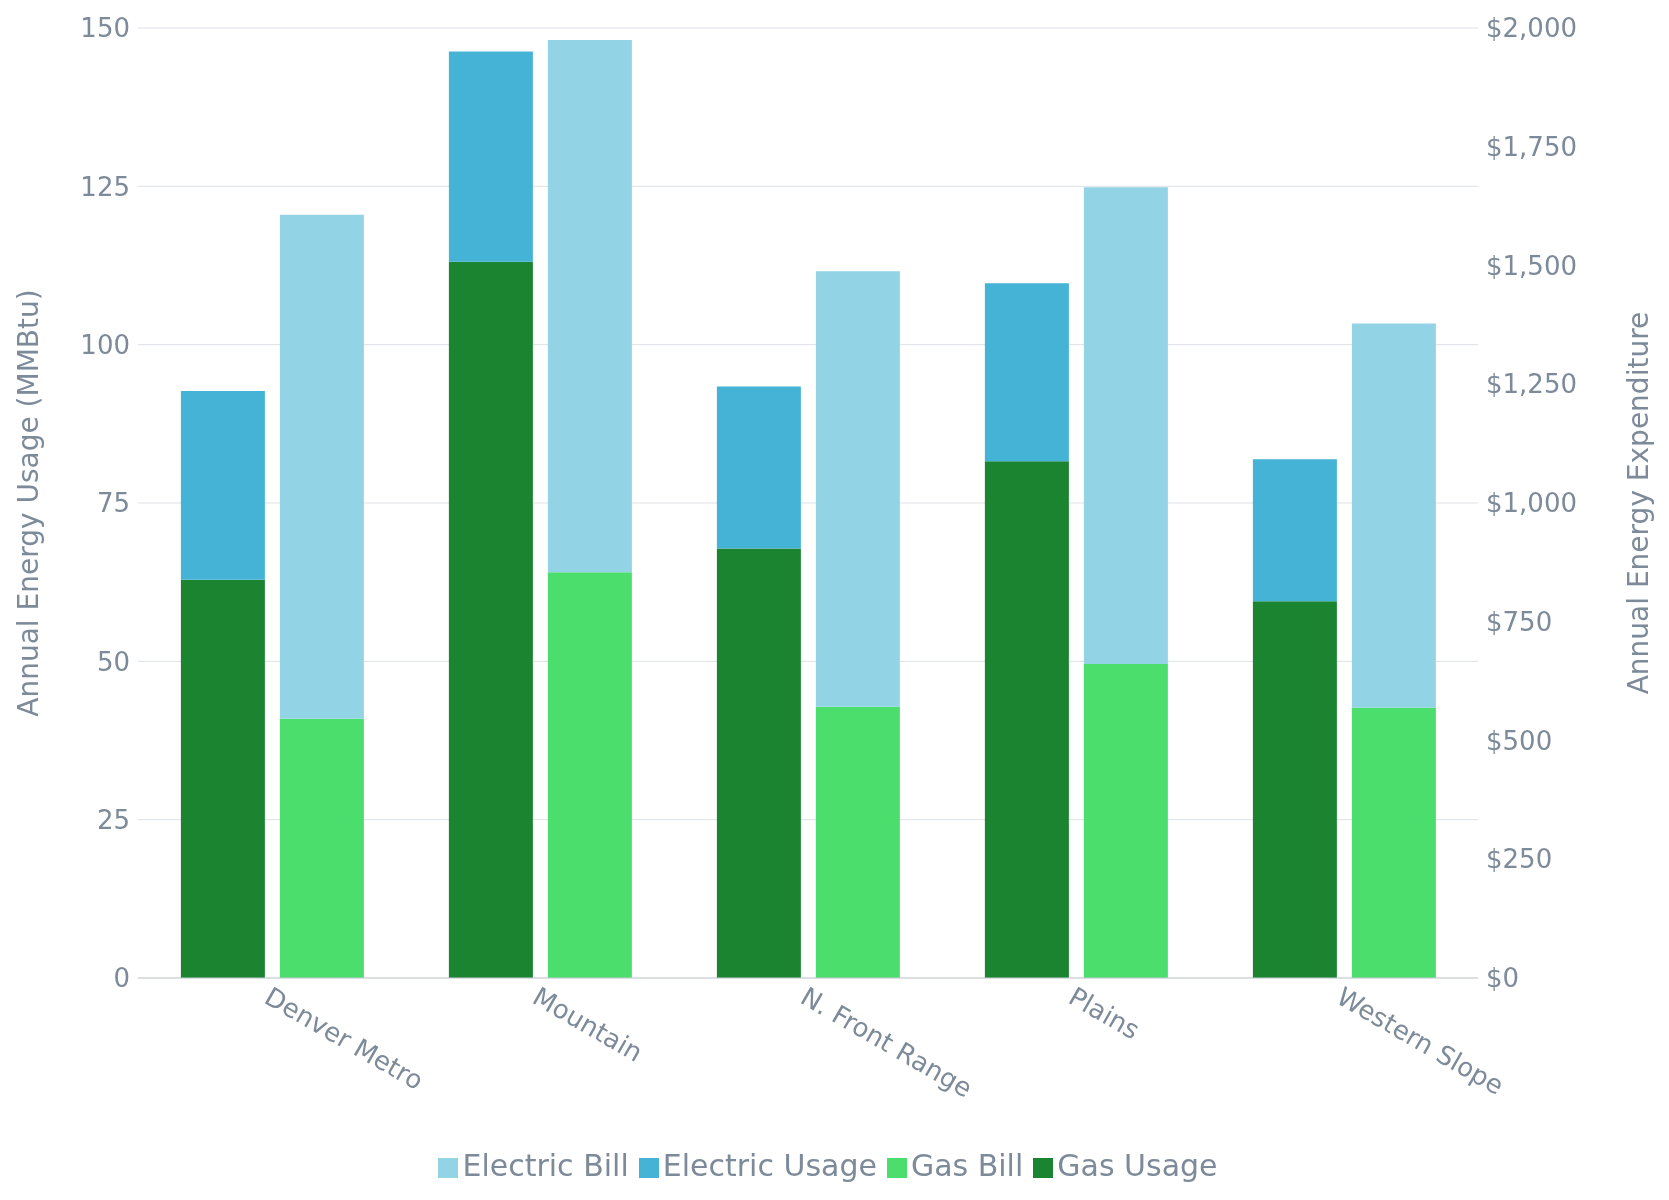  Describe the element at coordinates (1531, 28) in the screenshot. I see `y2-tick-label: $2,000` at that location.